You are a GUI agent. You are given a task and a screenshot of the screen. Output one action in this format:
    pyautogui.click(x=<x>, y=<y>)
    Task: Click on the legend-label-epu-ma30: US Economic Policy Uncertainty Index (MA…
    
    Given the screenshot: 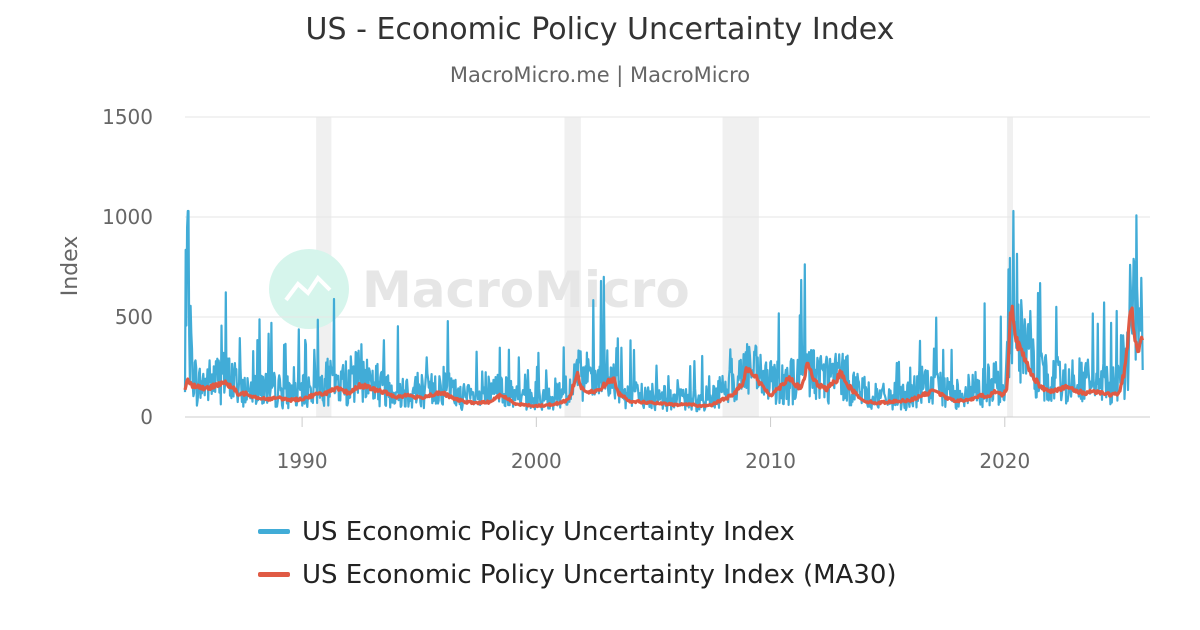 What is the action you would take?
    pyautogui.click(x=599, y=574)
    